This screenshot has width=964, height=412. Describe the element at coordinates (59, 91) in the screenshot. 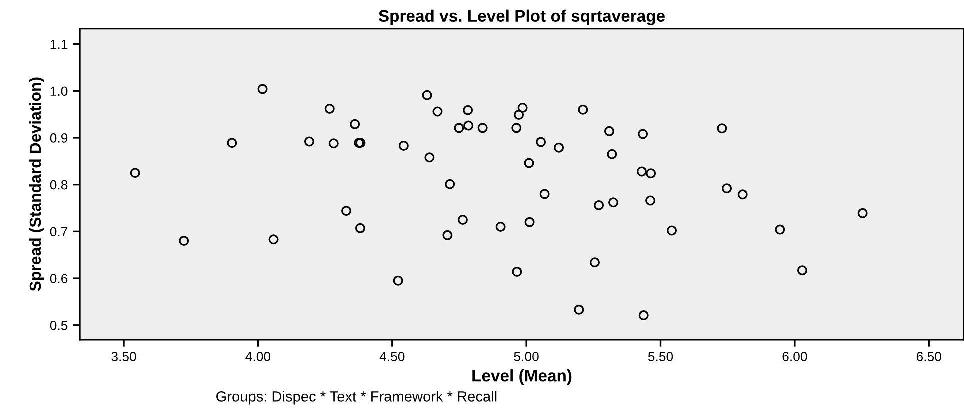

I see `y-tick-label: 1.0` at that location.